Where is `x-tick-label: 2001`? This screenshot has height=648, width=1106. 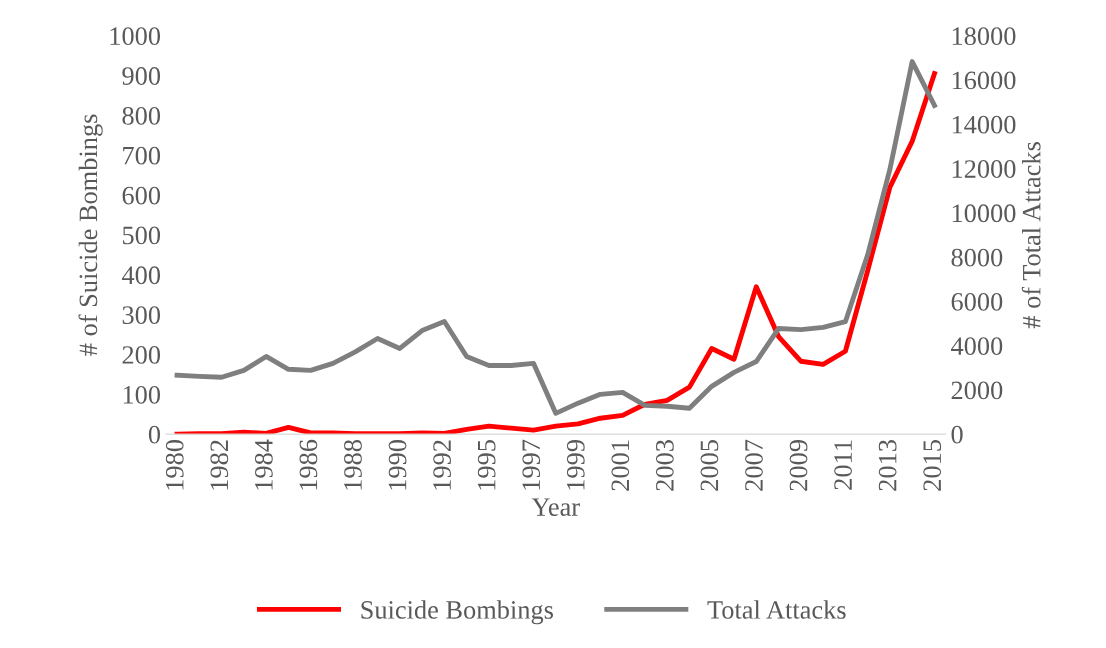
x-tick-label: 2001 is located at coordinates (620, 465).